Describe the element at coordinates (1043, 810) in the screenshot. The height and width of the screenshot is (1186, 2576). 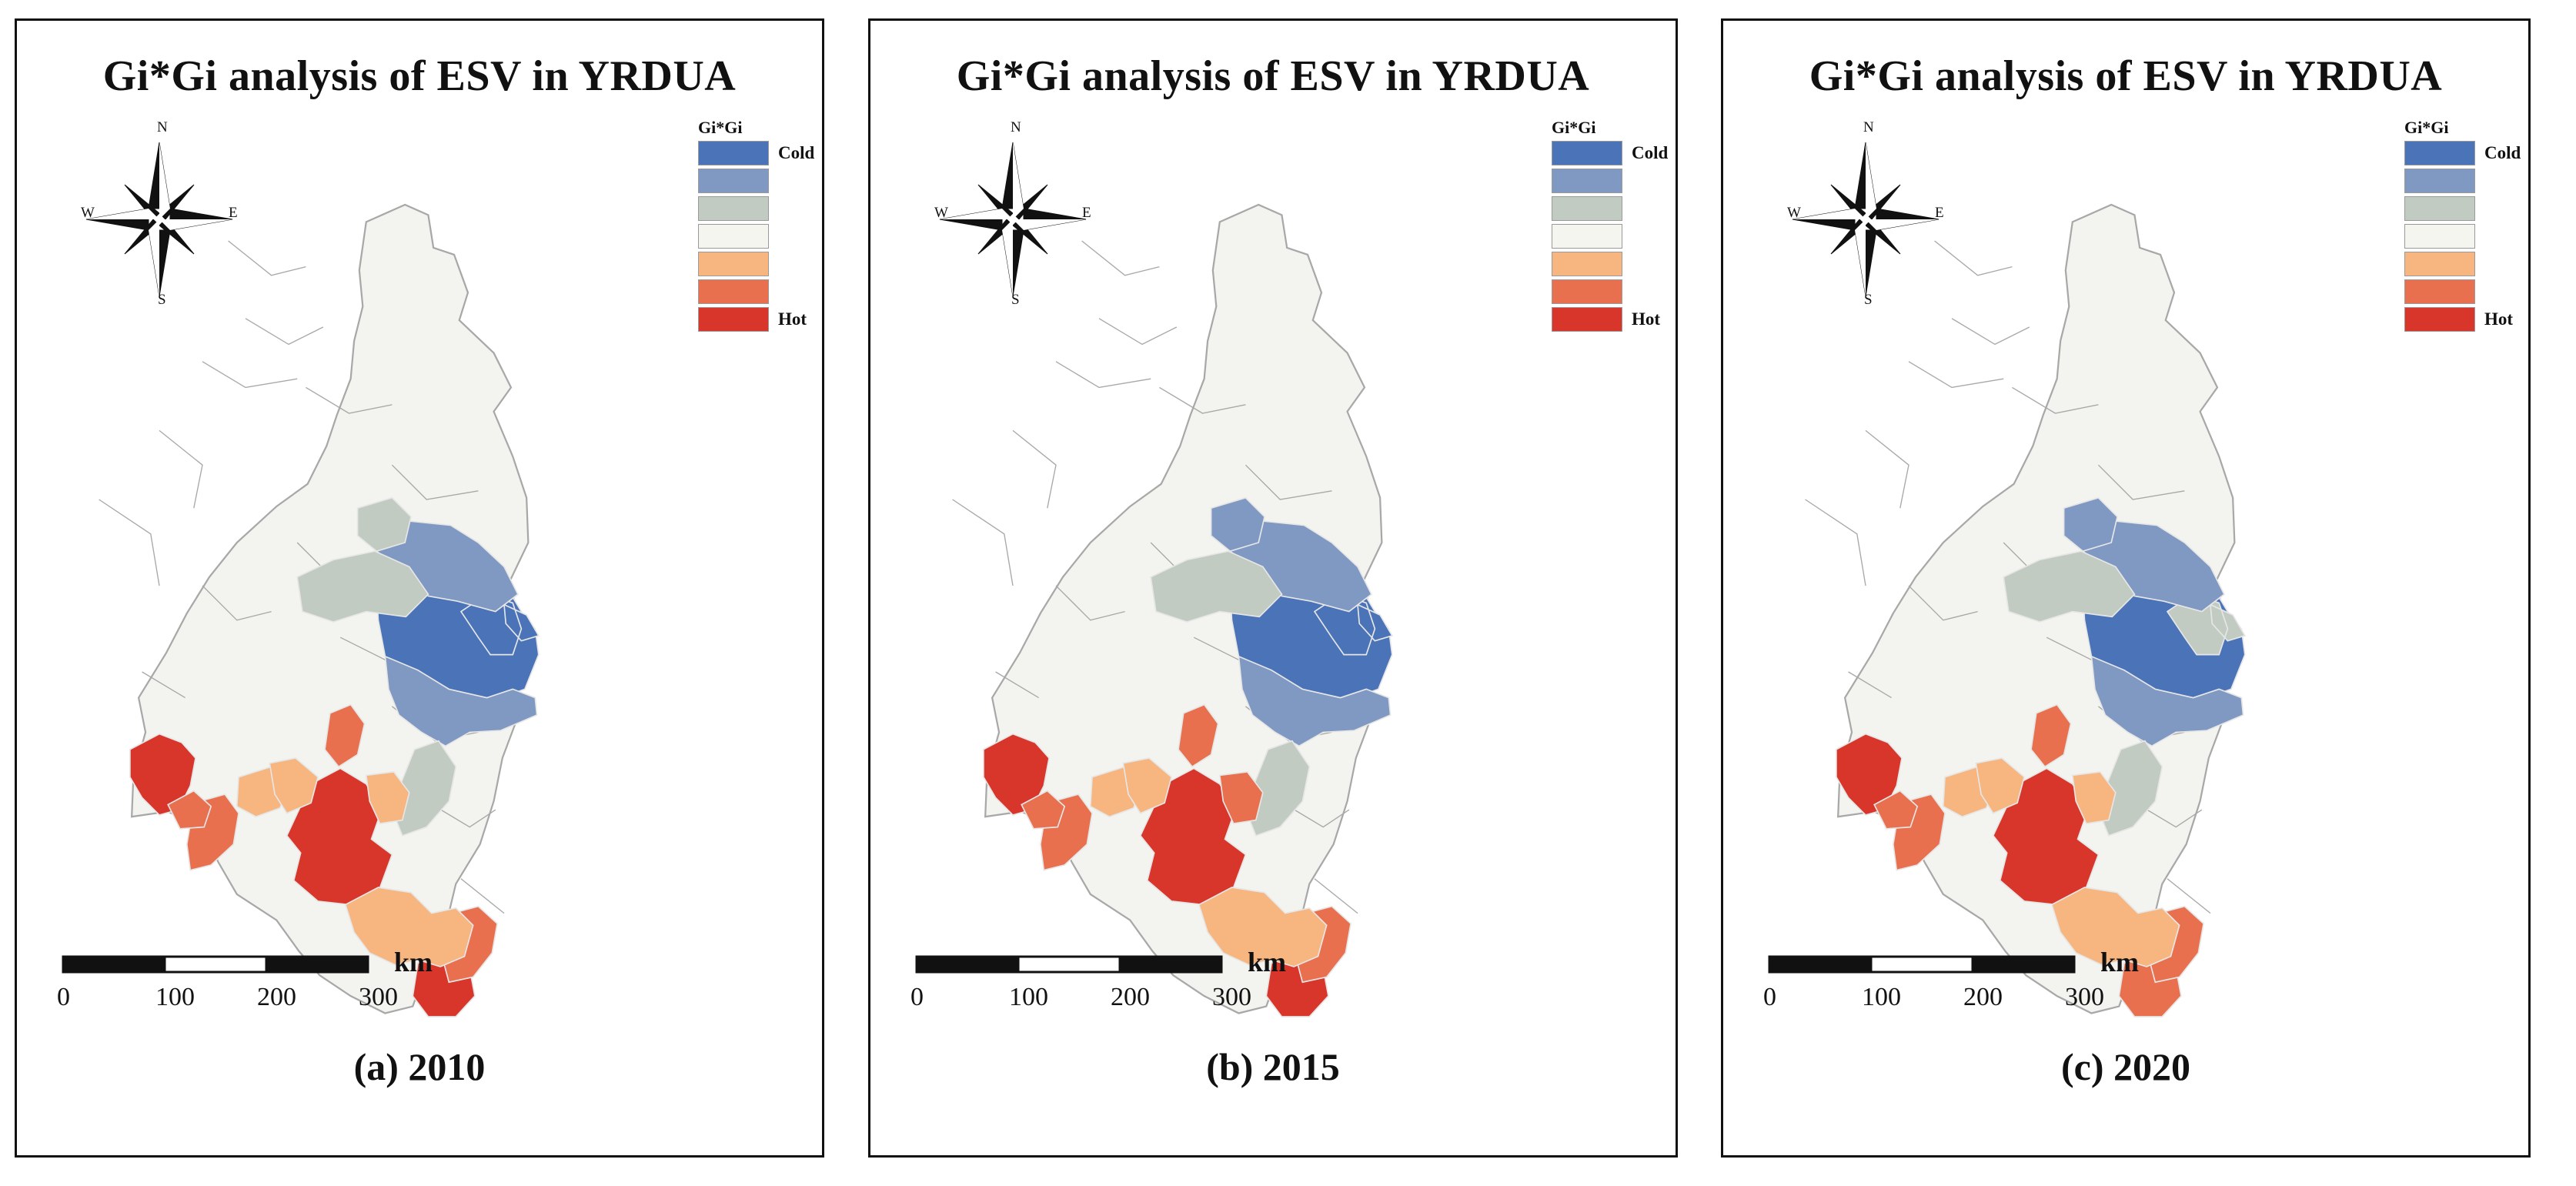
I see `region-west-small` at that location.